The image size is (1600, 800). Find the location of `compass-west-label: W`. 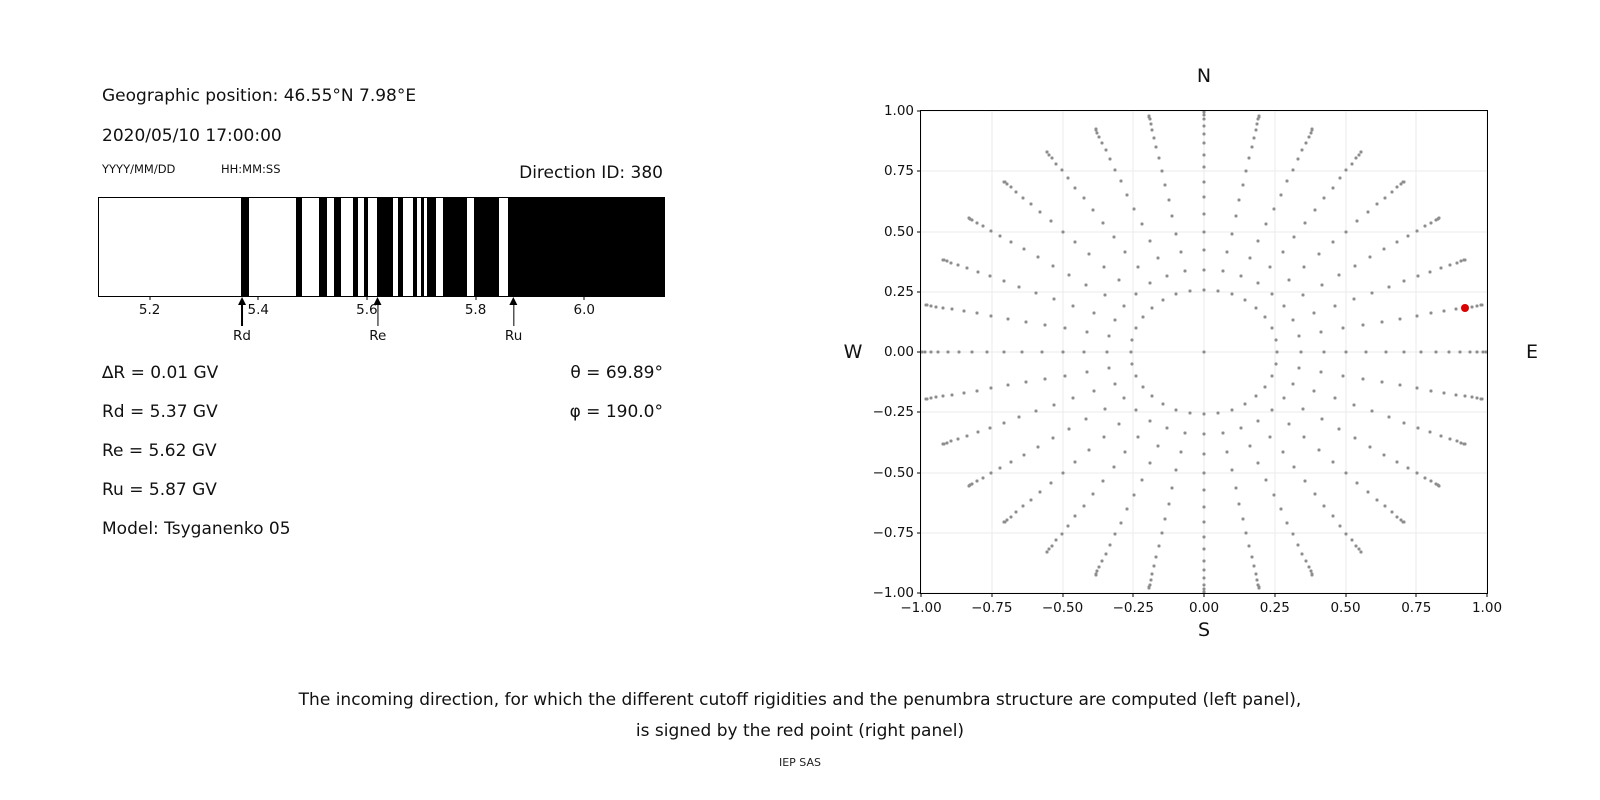

compass-west-label: W is located at coordinates (853, 352).